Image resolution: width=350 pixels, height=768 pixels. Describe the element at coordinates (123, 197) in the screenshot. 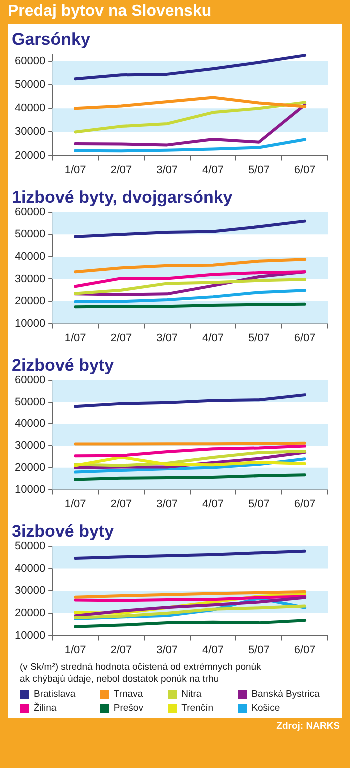

I see `chart-title: 1izbové byty, dvojgarsónky` at that location.